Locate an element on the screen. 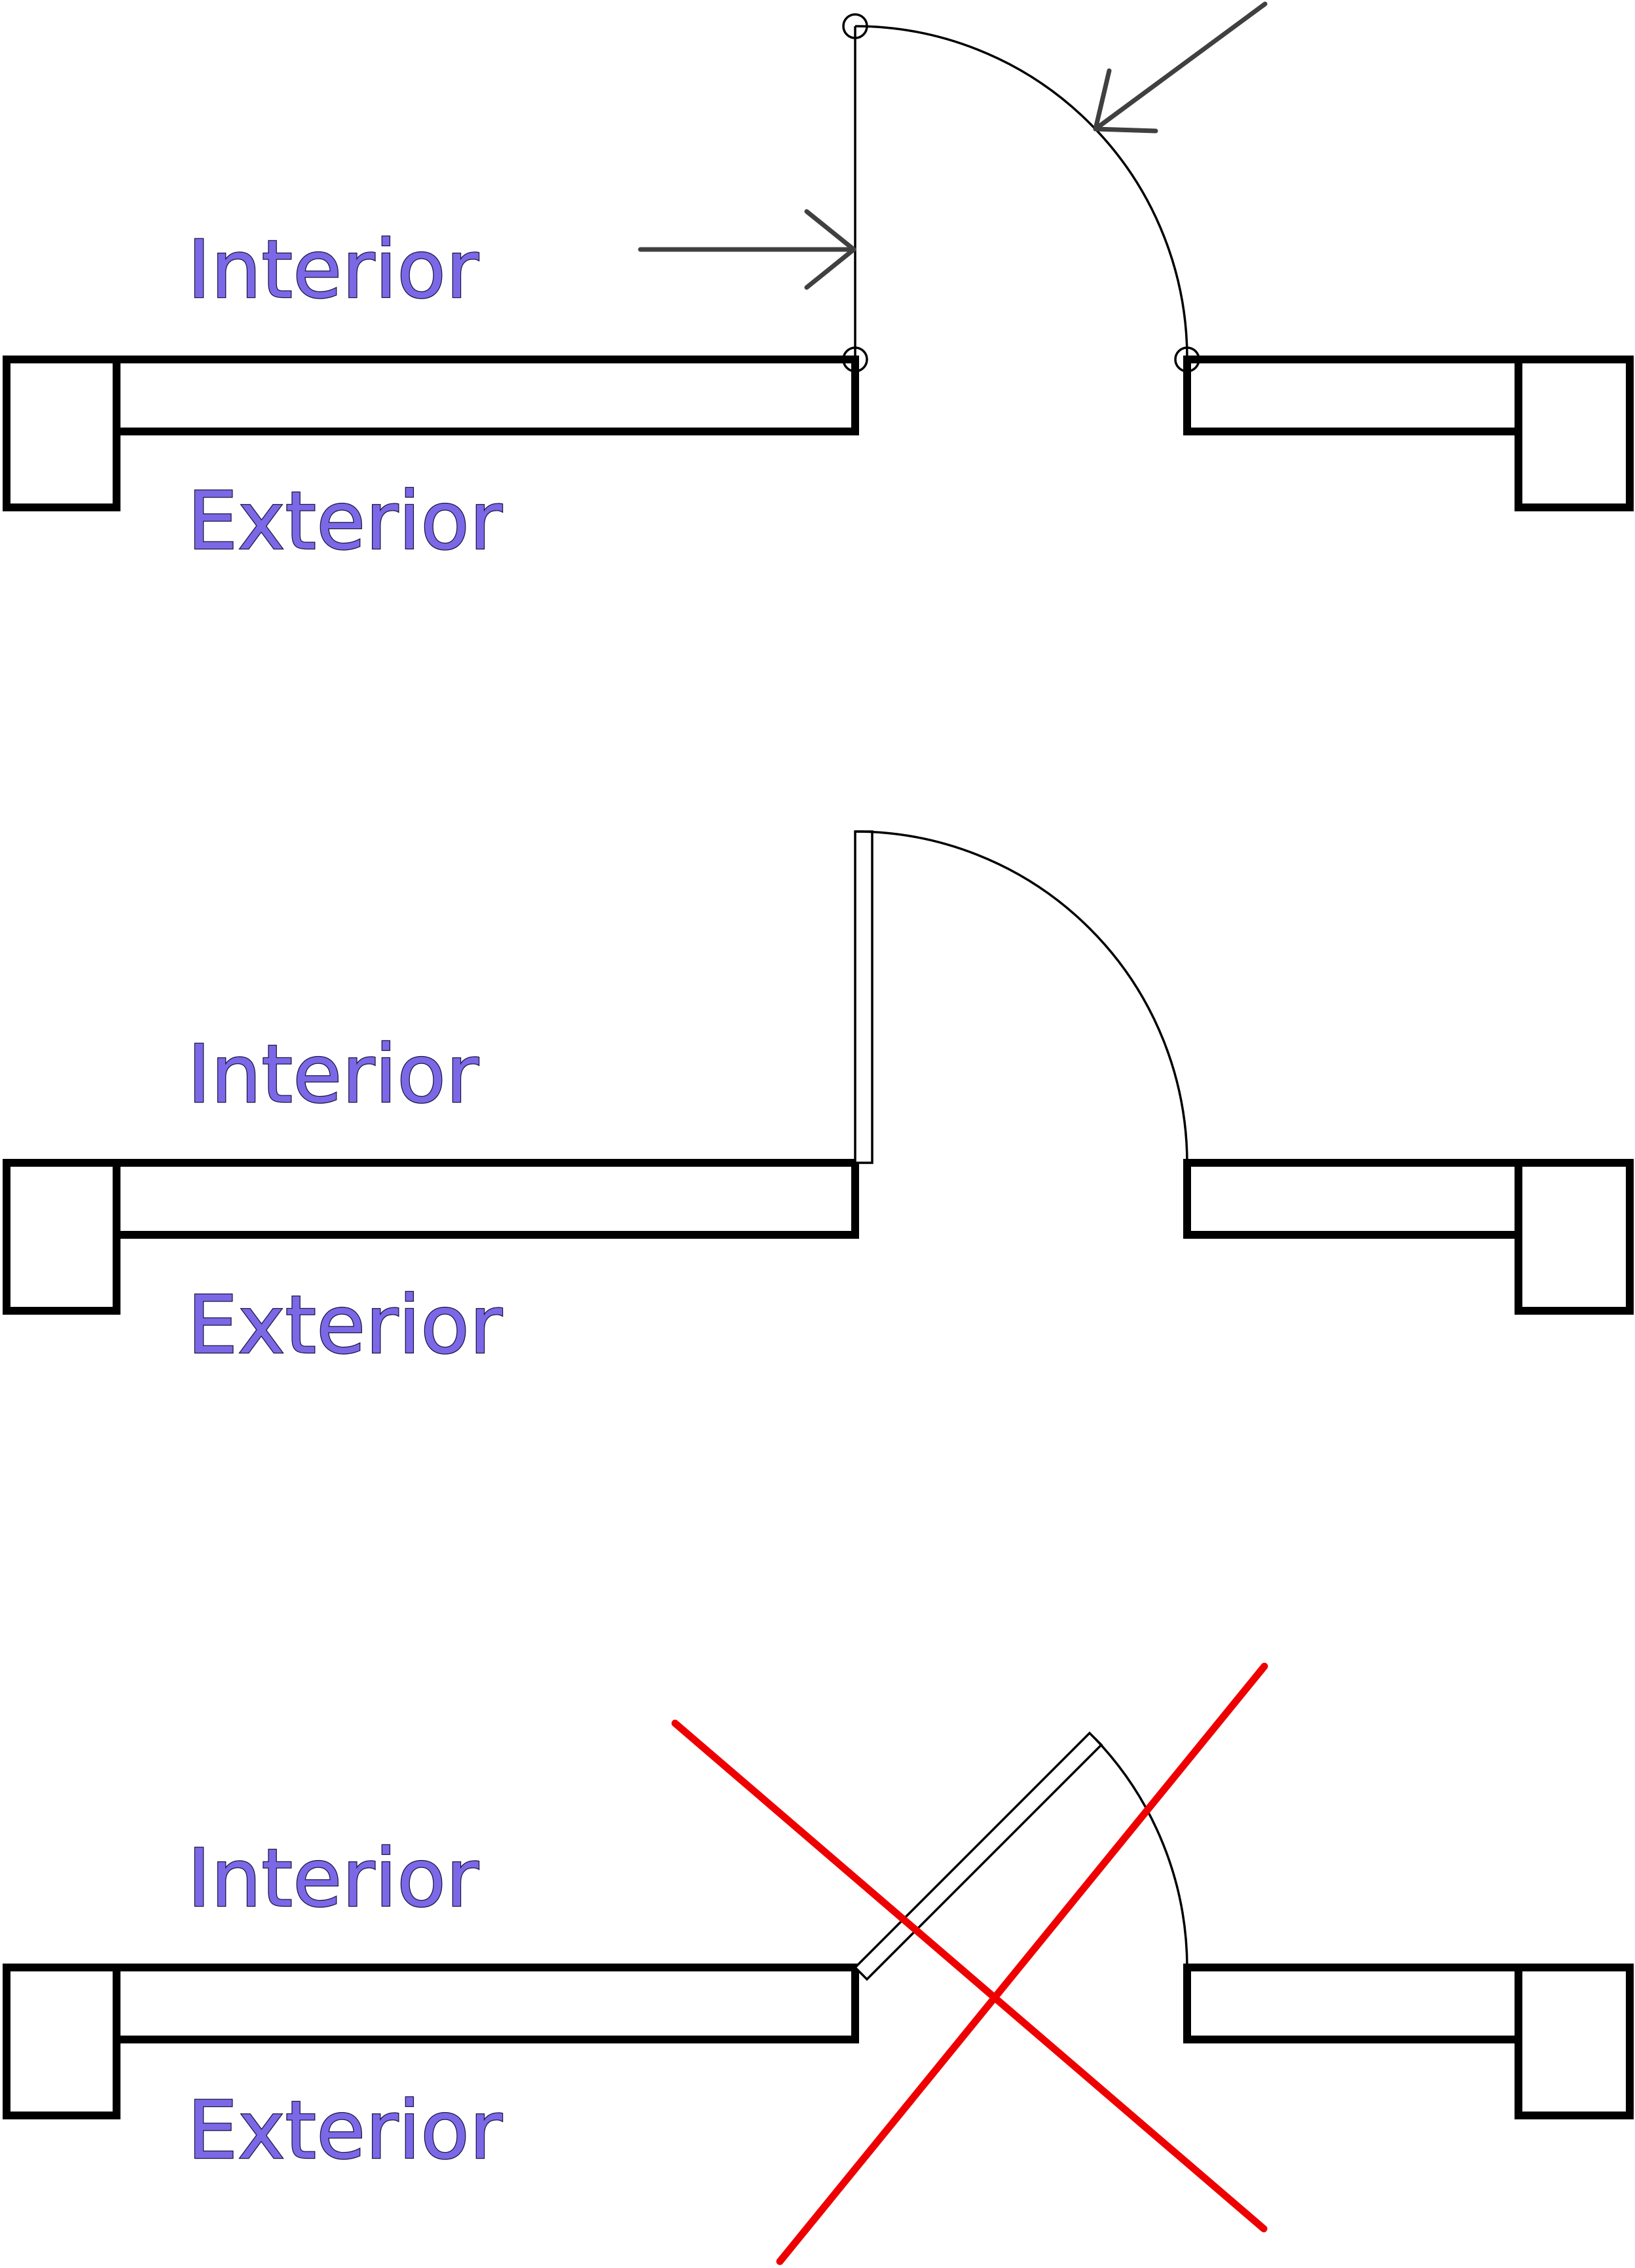  arrow-to-arc-icon is located at coordinates (1180, 68).